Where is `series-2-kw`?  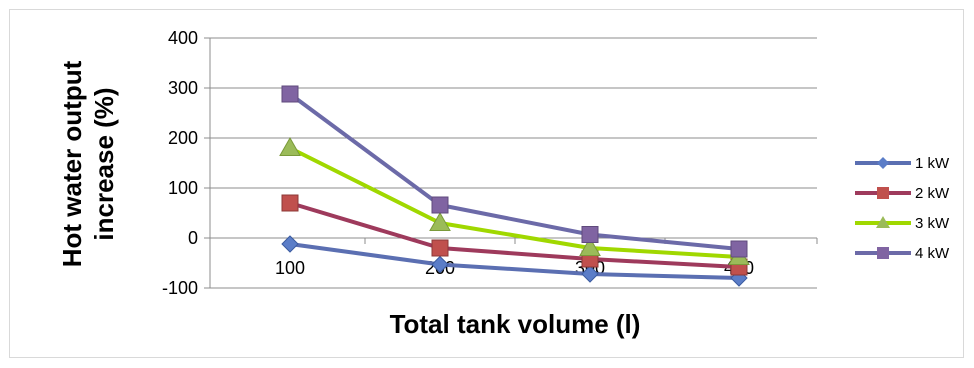
series-2-kw is located at coordinates (514, 235).